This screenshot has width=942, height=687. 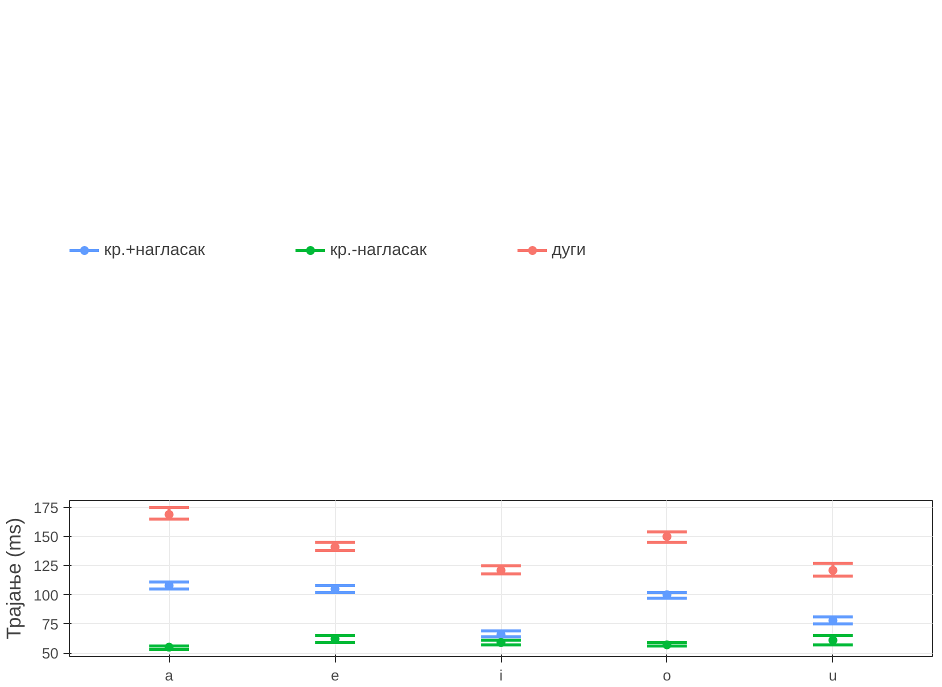 What do you see at coordinates (50, 625) in the screenshot?
I see `y-tick-label: 75` at bounding box center [50, 625].